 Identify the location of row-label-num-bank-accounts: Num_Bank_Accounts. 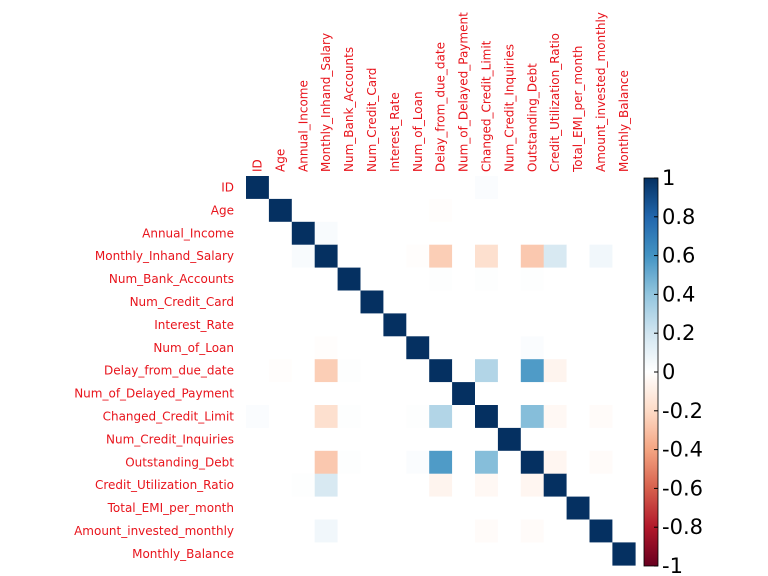
(171, 279).